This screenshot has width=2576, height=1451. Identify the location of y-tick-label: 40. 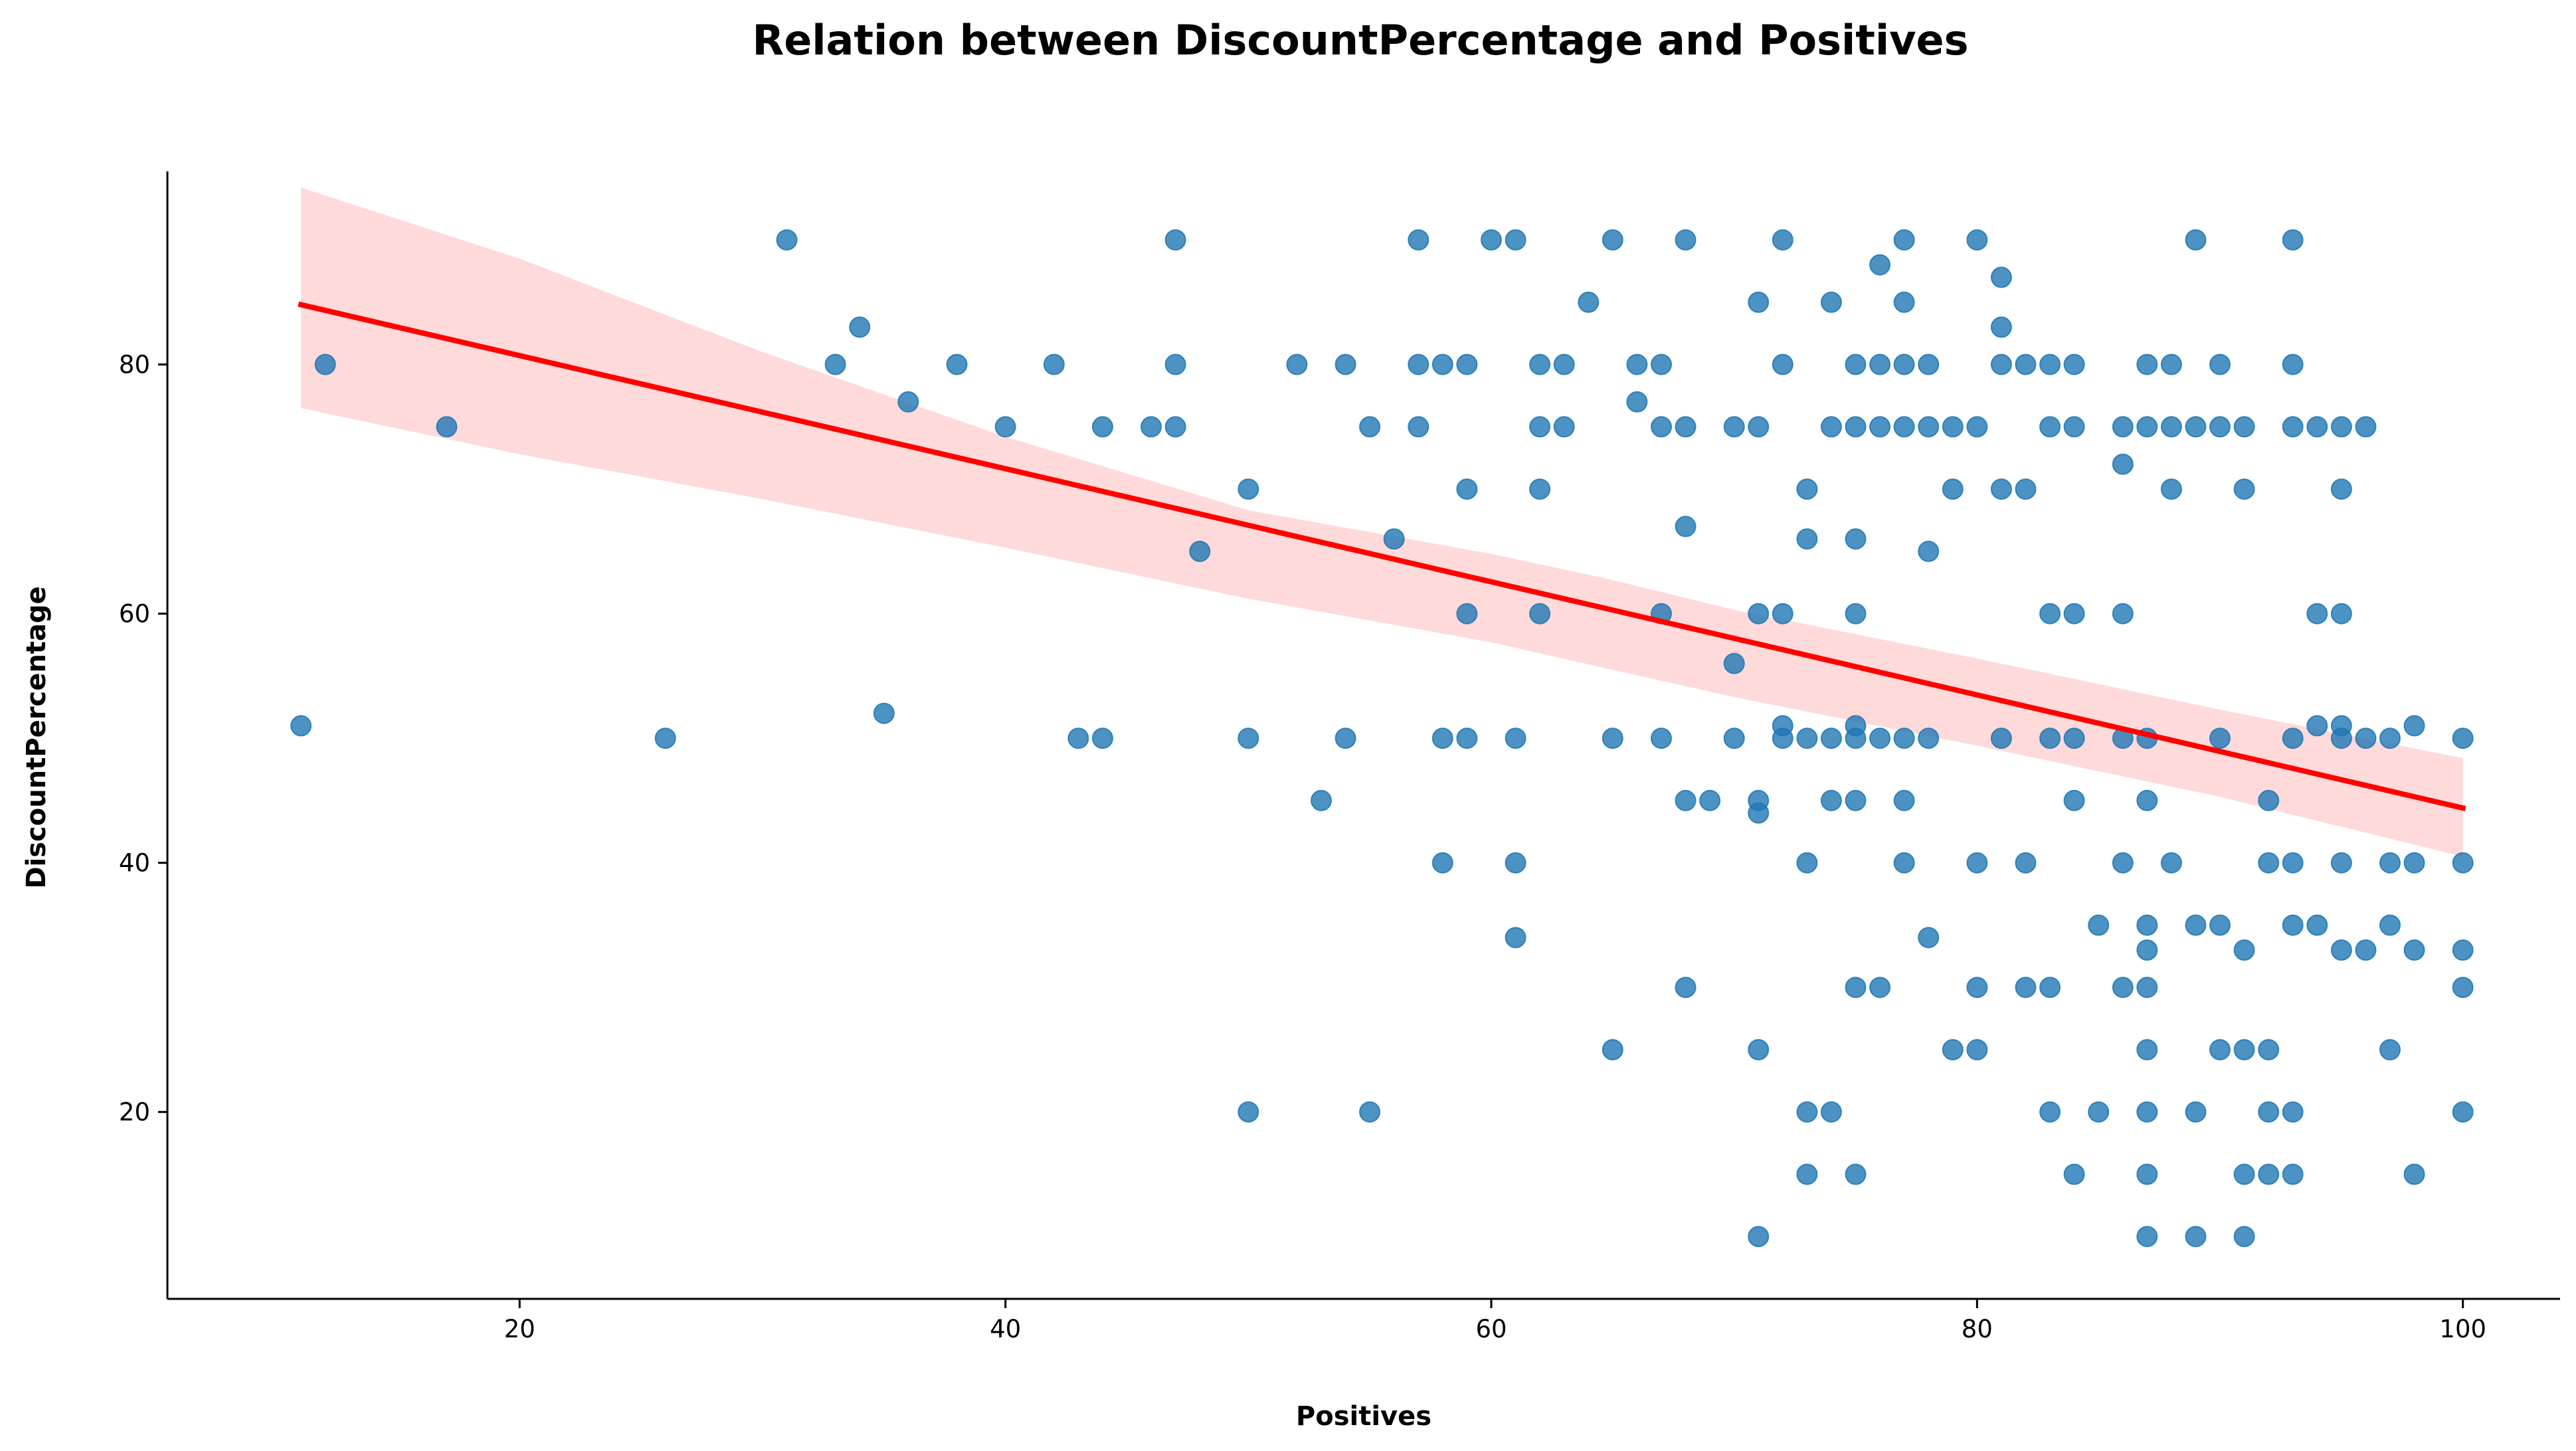
(134, 863).